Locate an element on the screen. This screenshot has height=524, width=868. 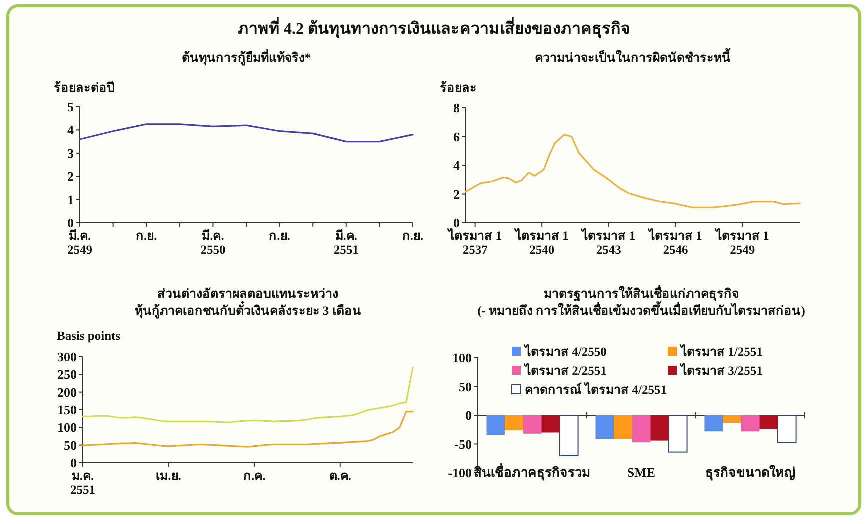
chart-title: มาตรฐานการให้สินเชื่อแก่ภาคธุรกิจ is located at coordinates (641, 293).